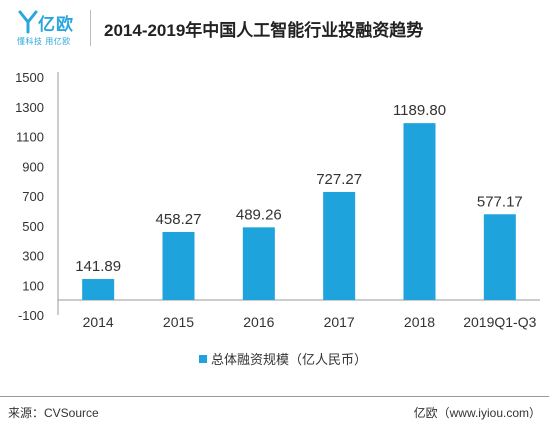 This screenshot has height=429, width=549. I want to click on footer-divider, so click(274, 396).